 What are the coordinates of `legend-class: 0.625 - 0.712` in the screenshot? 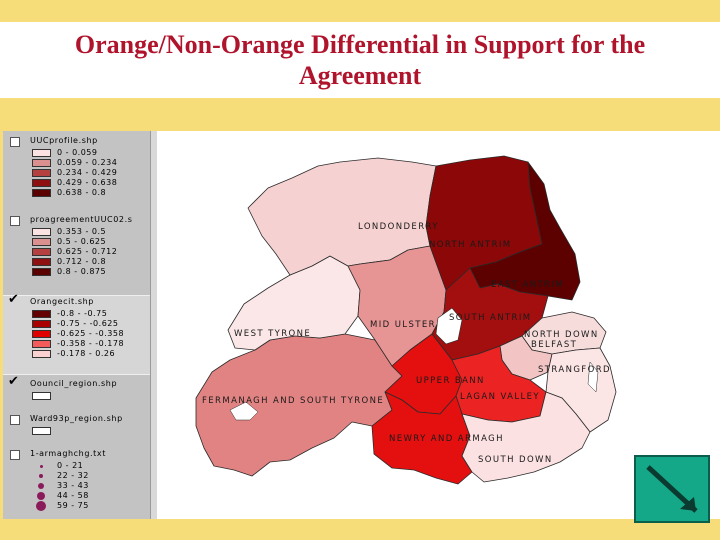 It's located at (91, 252).